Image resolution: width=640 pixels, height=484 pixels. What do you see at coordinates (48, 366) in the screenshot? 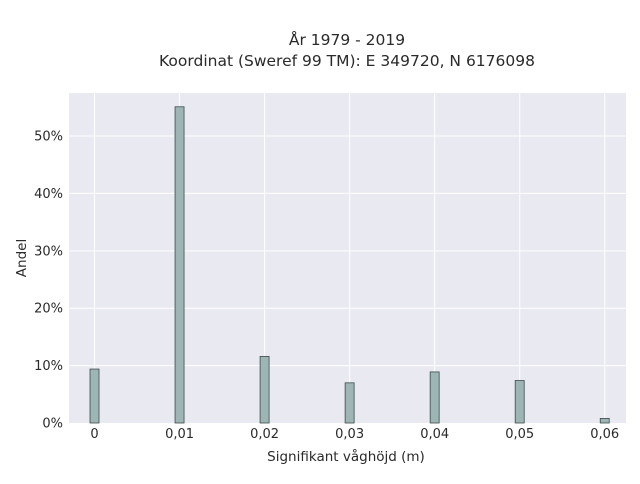
I see `y-tick-label: 10%` at bounding box center [48, 366].